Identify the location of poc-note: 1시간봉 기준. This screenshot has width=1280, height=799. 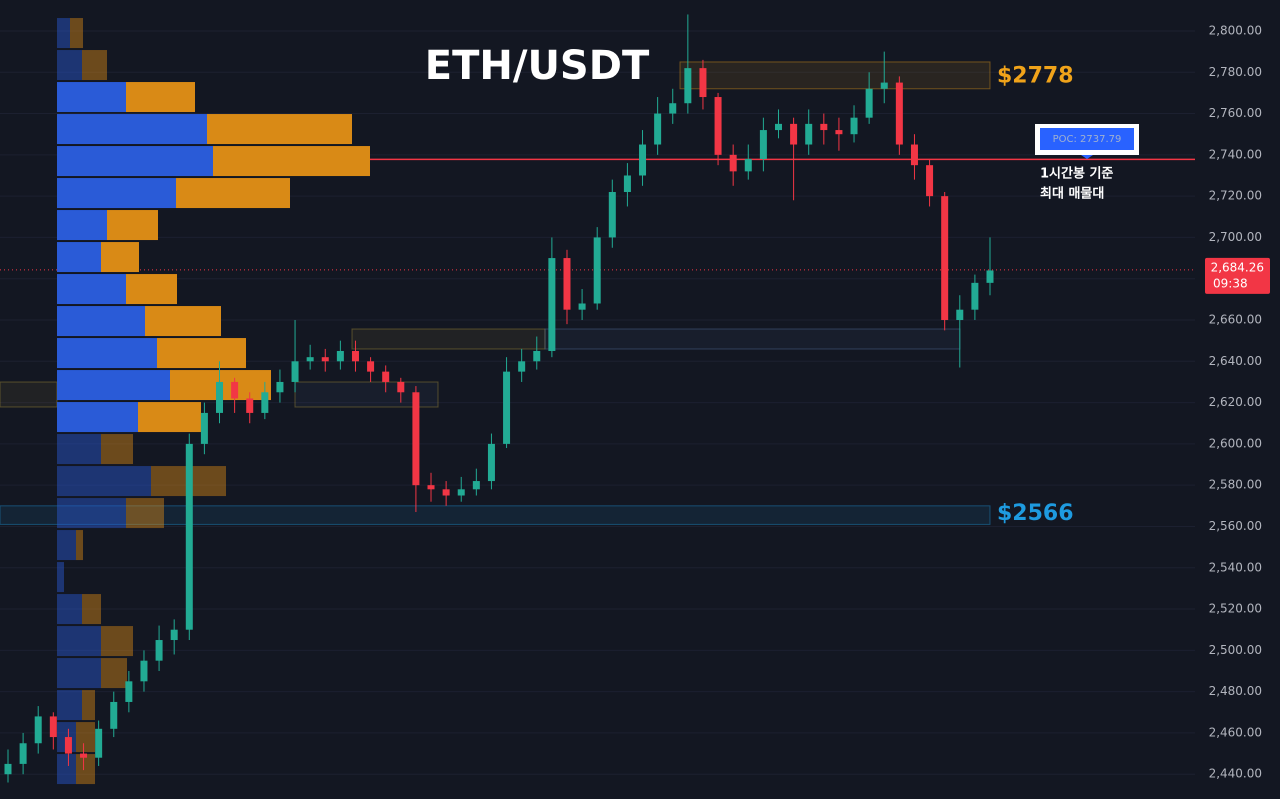
(1076, 174).